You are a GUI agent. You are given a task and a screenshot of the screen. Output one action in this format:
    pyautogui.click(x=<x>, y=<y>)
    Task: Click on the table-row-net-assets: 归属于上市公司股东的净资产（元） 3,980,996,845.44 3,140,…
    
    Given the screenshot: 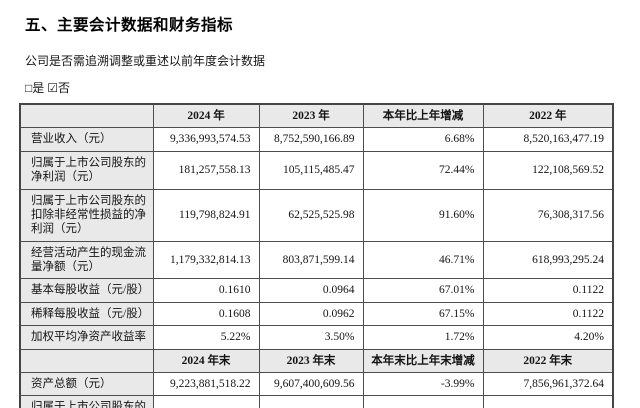 What is the action you would take?
    pyautogui.click(x=316, y=401)
    